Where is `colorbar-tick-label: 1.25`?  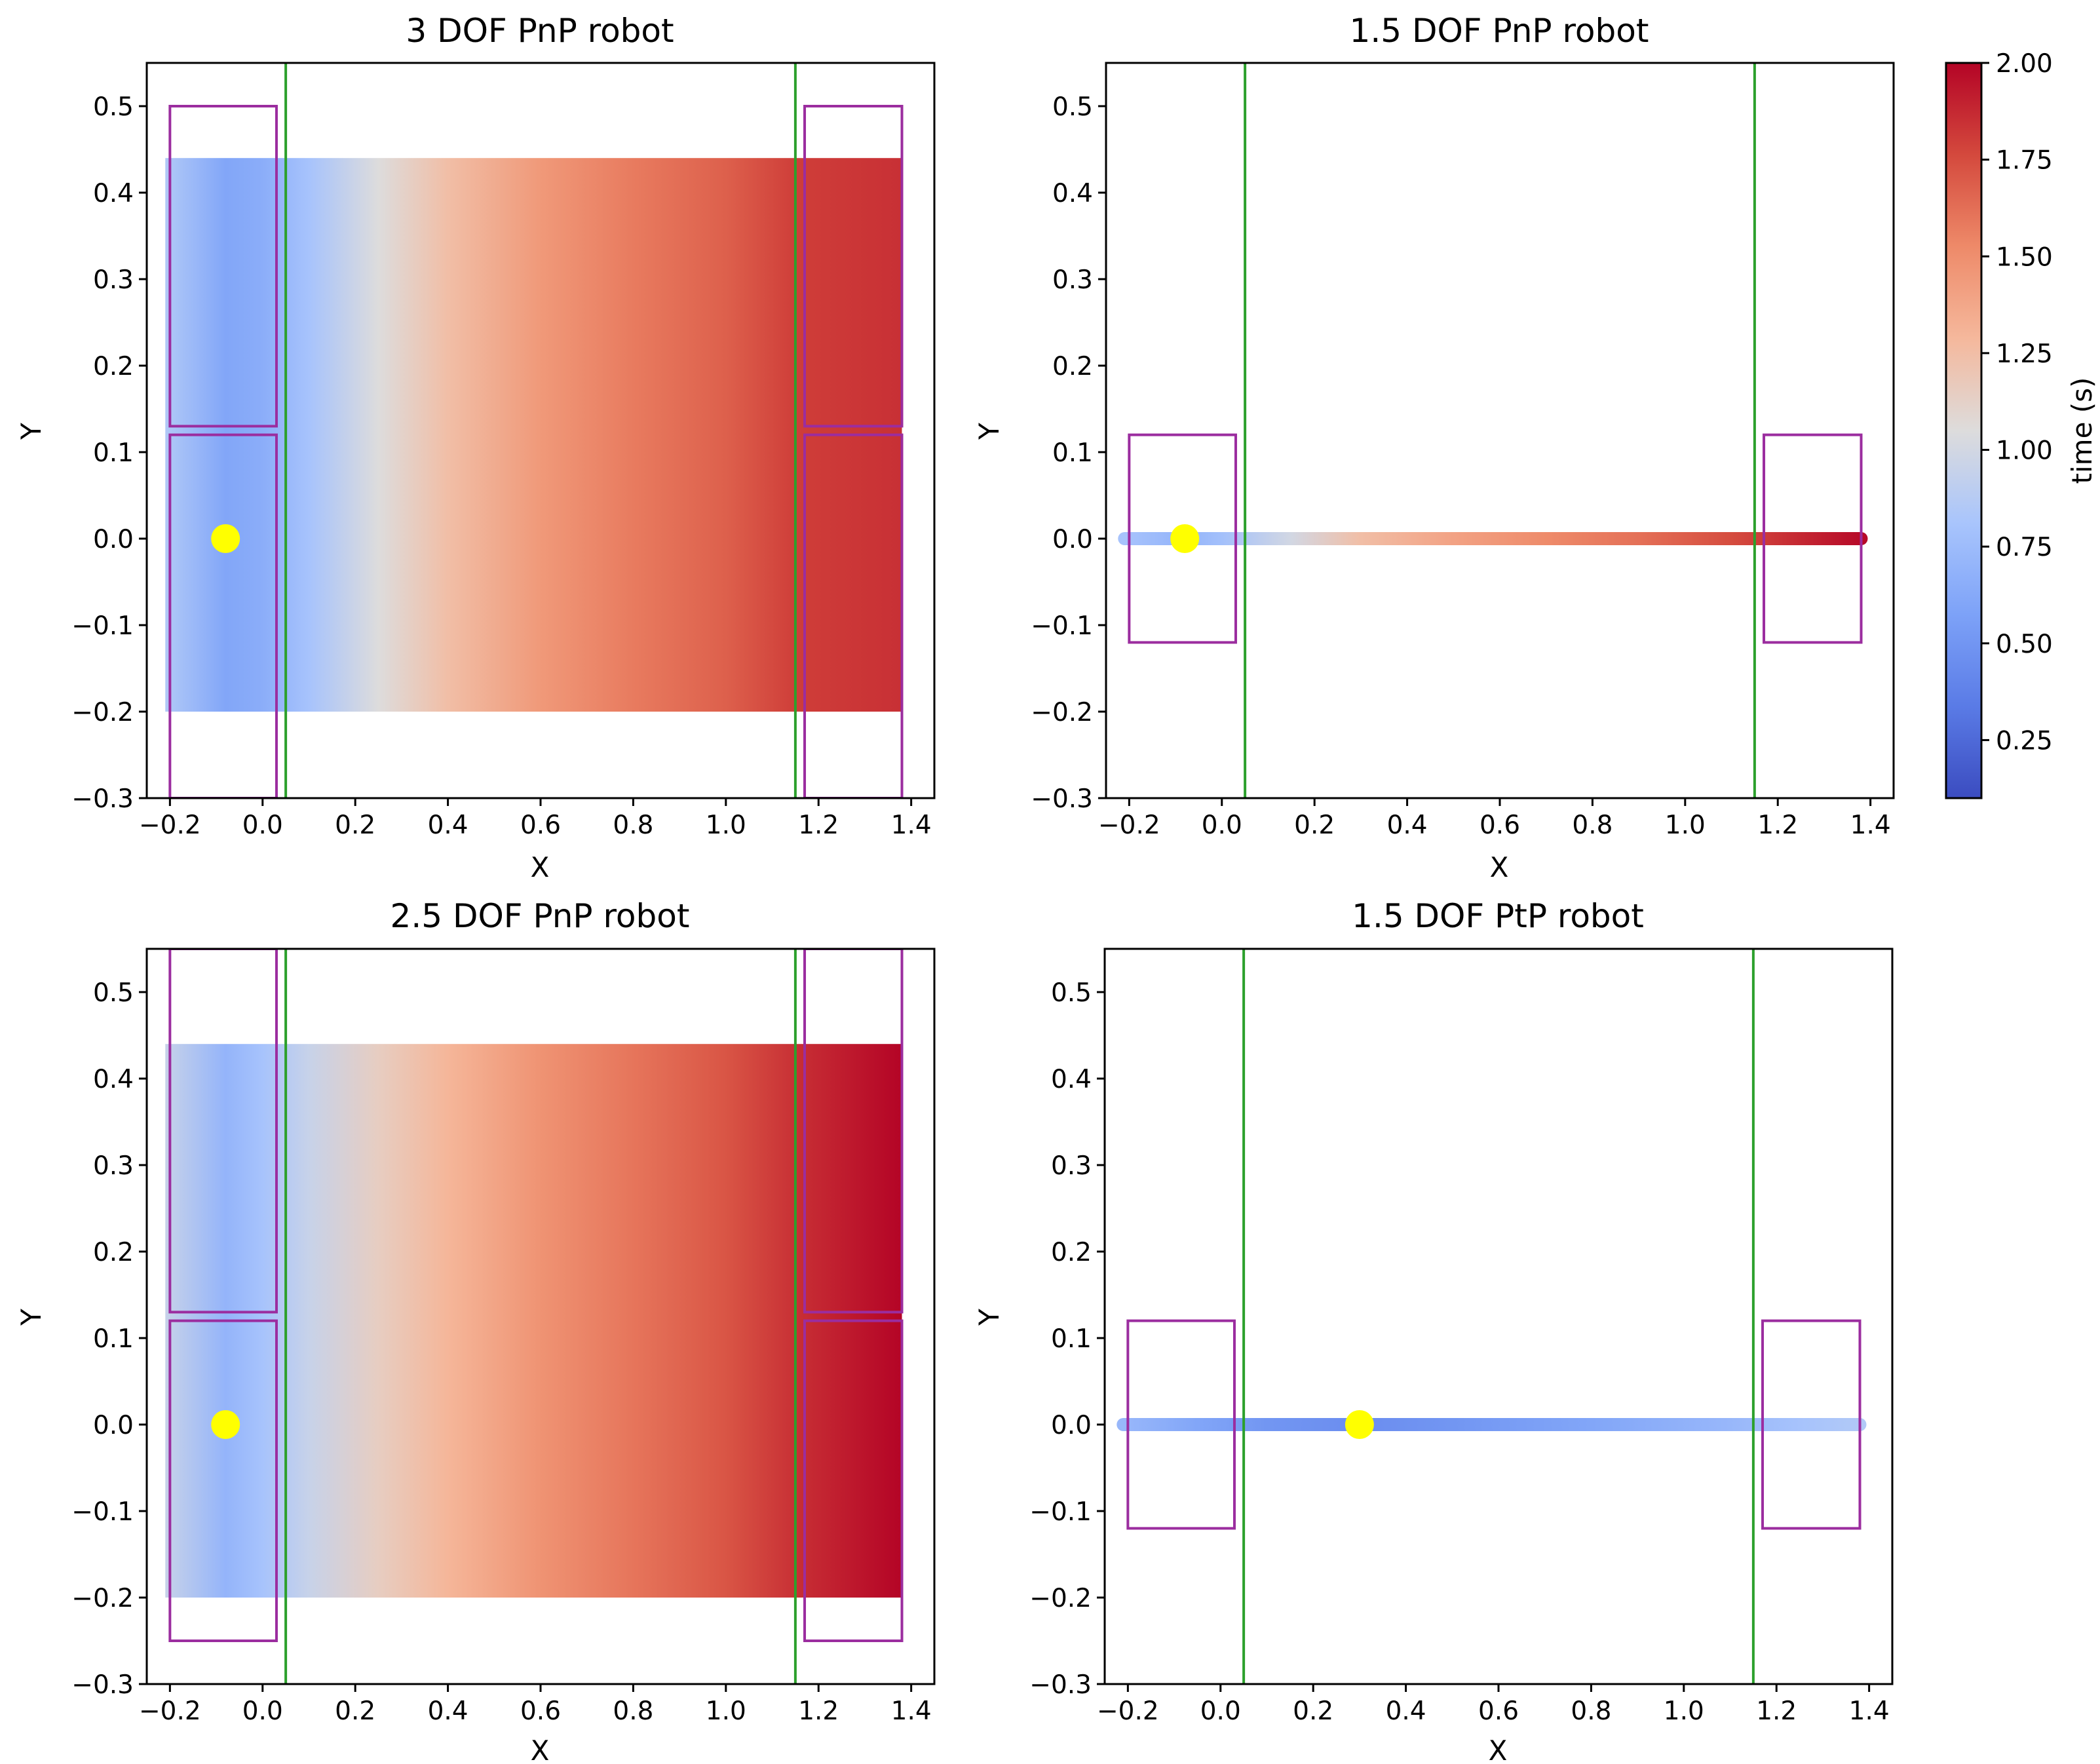
colorbar-tick-label: 1.25 is located at coordinates (2024, 354).